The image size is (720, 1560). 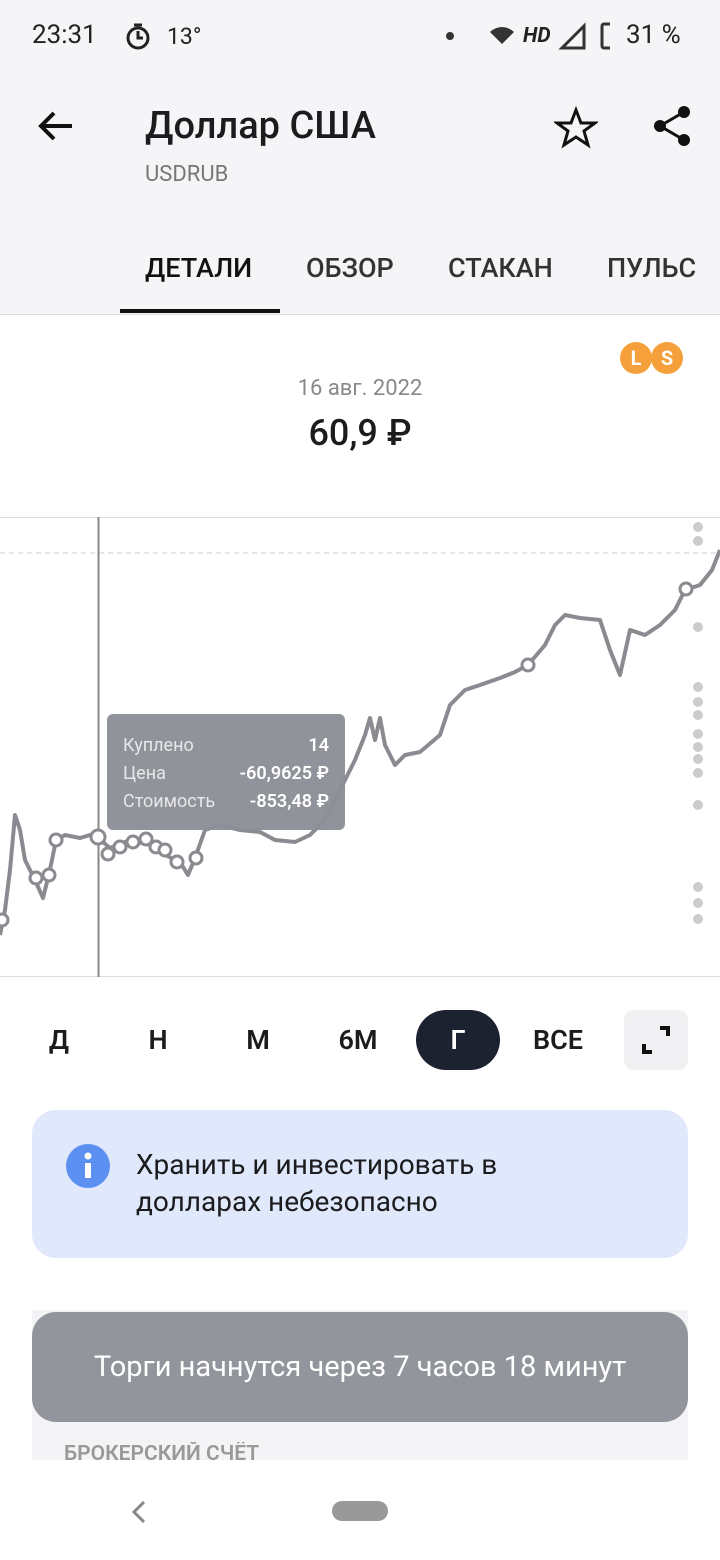 I want to click on period-button: 6М, so click(x=358, y=1040).